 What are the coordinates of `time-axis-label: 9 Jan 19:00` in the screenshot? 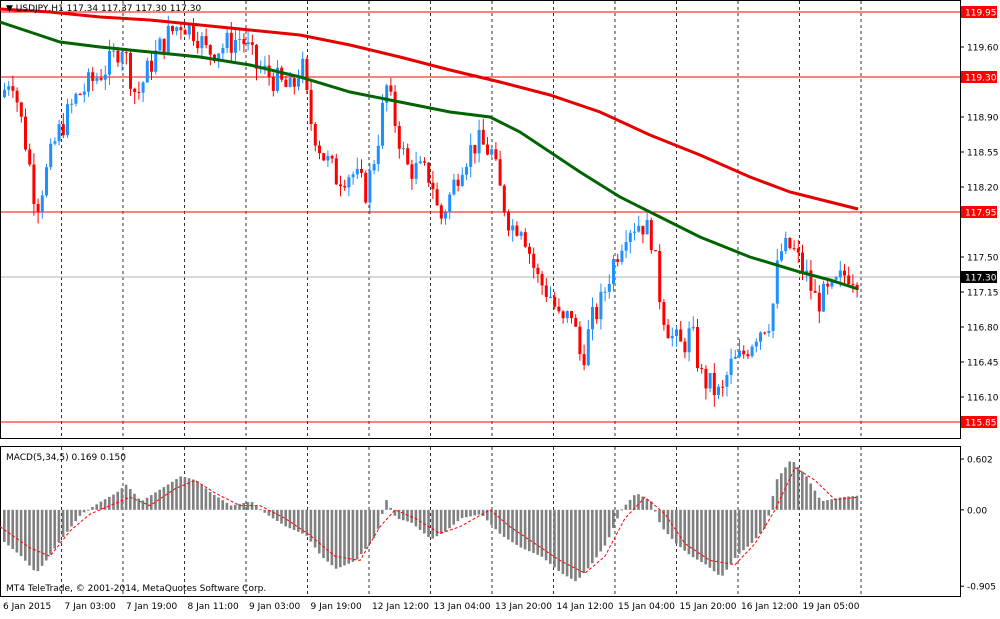 It's located at (337, 607).